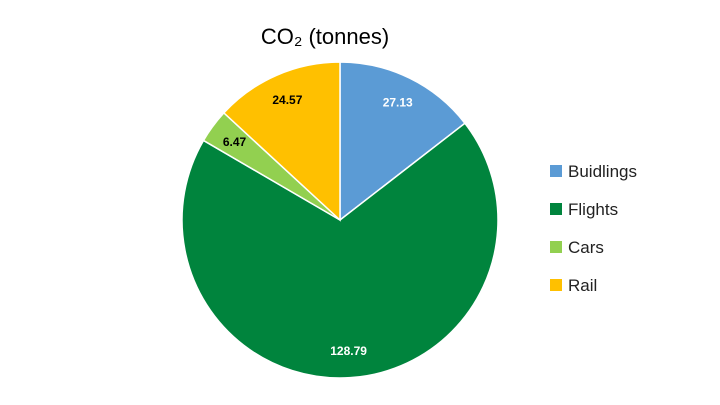 The width and height of the screenshot is (720, 405). I want to click on legend-swatch-cars, so click(556, 247).